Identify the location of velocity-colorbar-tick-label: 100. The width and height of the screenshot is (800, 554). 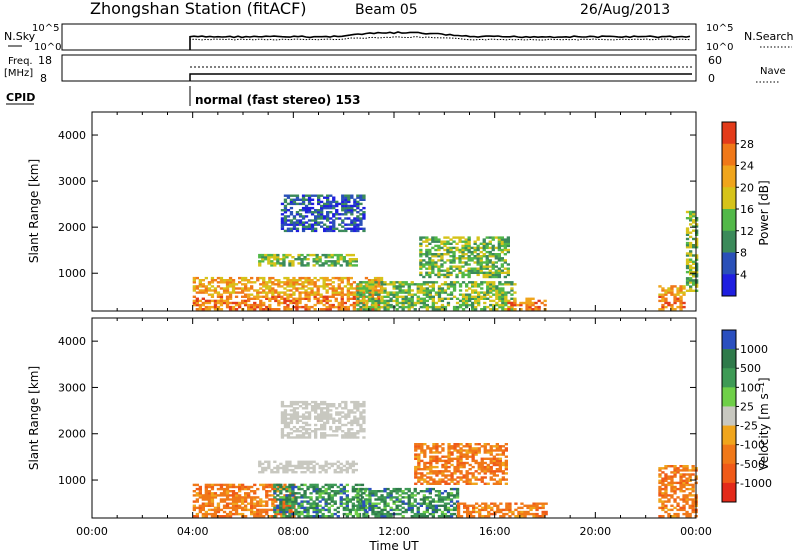
(750, 387).